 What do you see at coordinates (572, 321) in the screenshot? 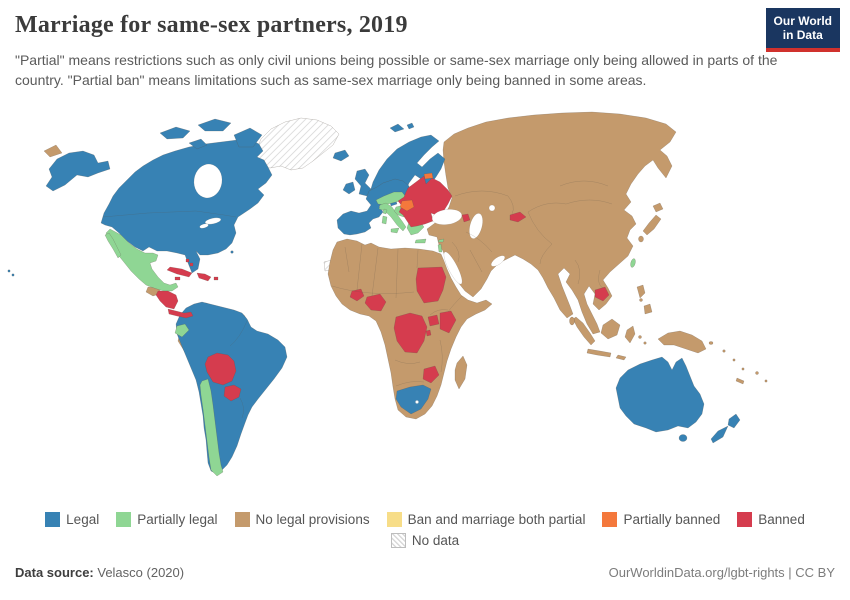
I see `region-sri-lanka` at bounding box center [572, 321].